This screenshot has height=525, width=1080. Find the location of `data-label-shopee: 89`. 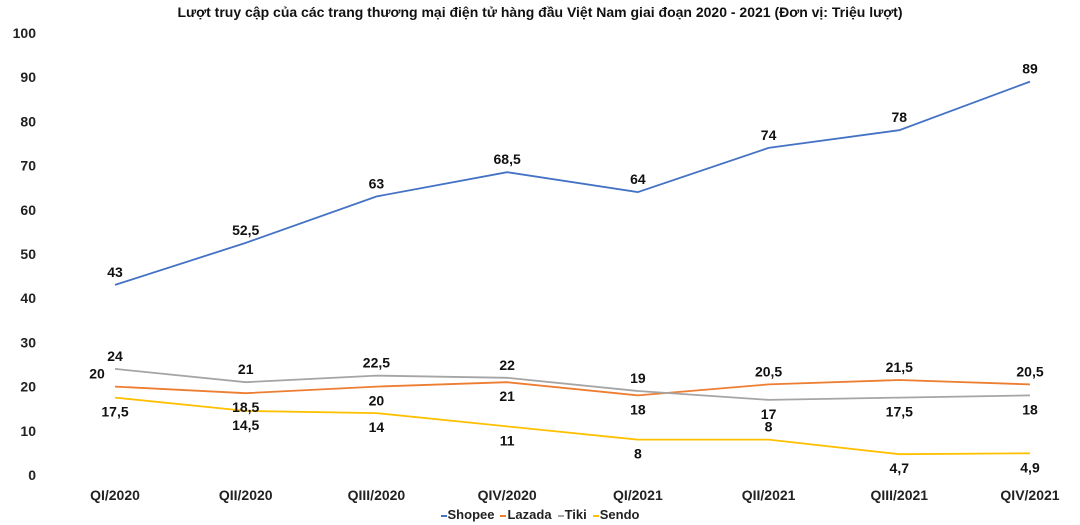

data-label-shopee: 89 is located at coordinates (1030, 69).